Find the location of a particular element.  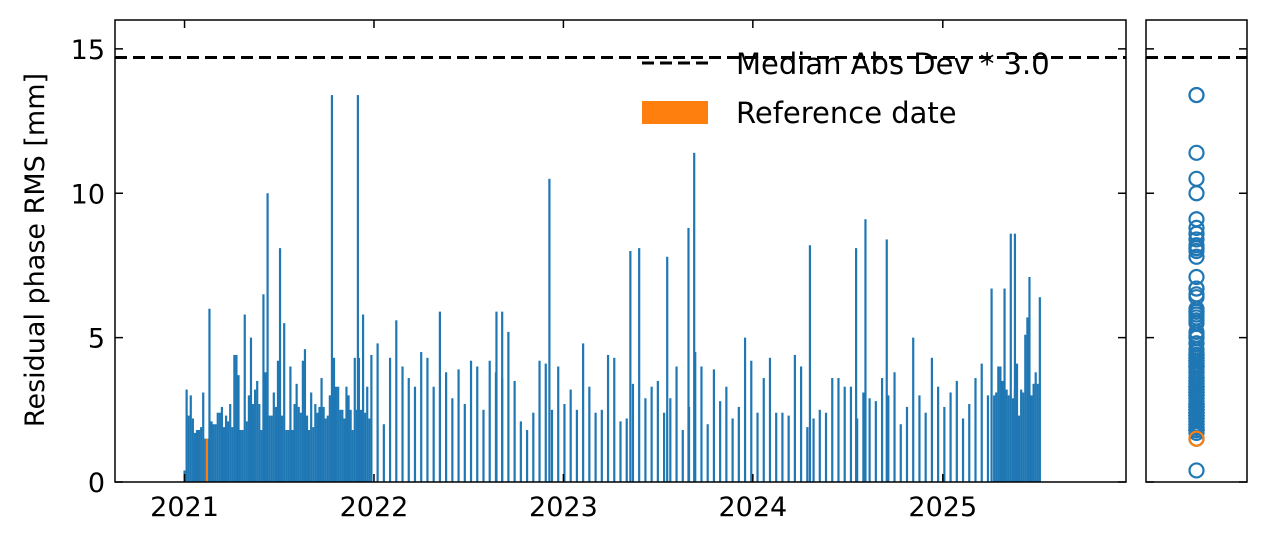

legend-reference-label: Reference date is located at coordinates (846, 113).